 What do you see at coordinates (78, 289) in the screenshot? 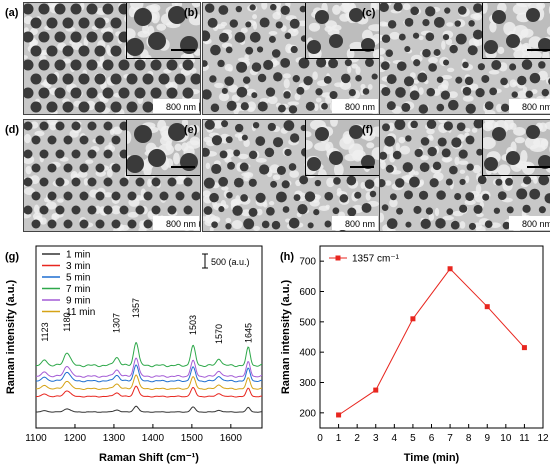
I see `legend-label: 7 min` at bounding box center [78, 289].